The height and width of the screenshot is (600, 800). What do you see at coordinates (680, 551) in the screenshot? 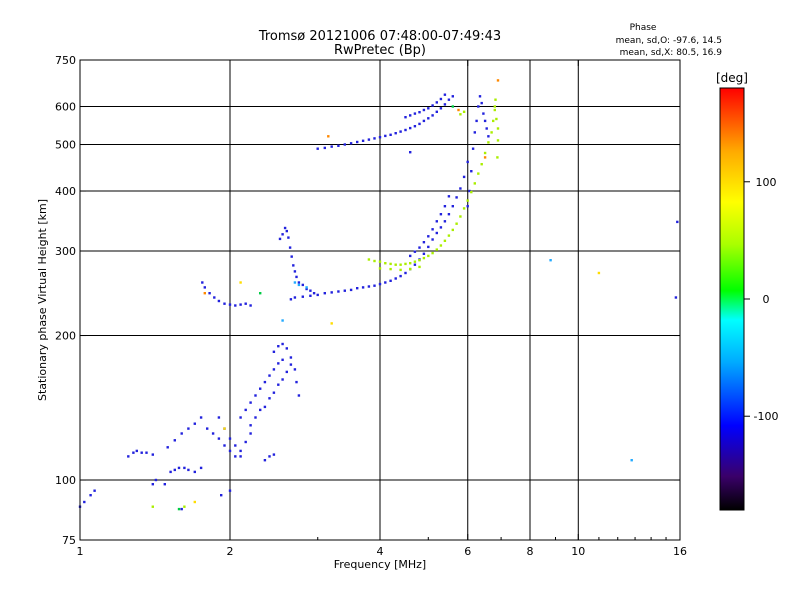
I see `x-tick-label: 16` at bounding box center [680, 551].